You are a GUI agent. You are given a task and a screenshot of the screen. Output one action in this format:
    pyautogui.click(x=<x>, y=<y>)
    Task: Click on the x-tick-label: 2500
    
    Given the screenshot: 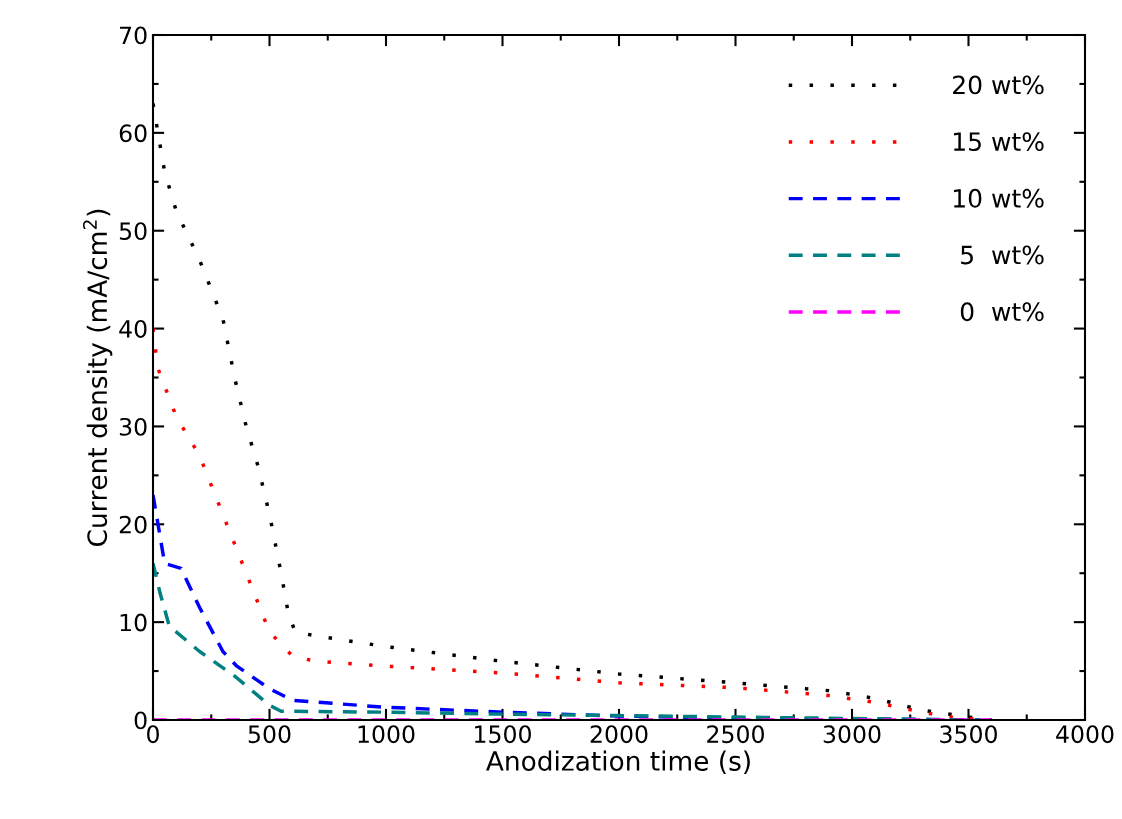 What is the action you would take?
    pyautogui.click(x=735, y=734)
    